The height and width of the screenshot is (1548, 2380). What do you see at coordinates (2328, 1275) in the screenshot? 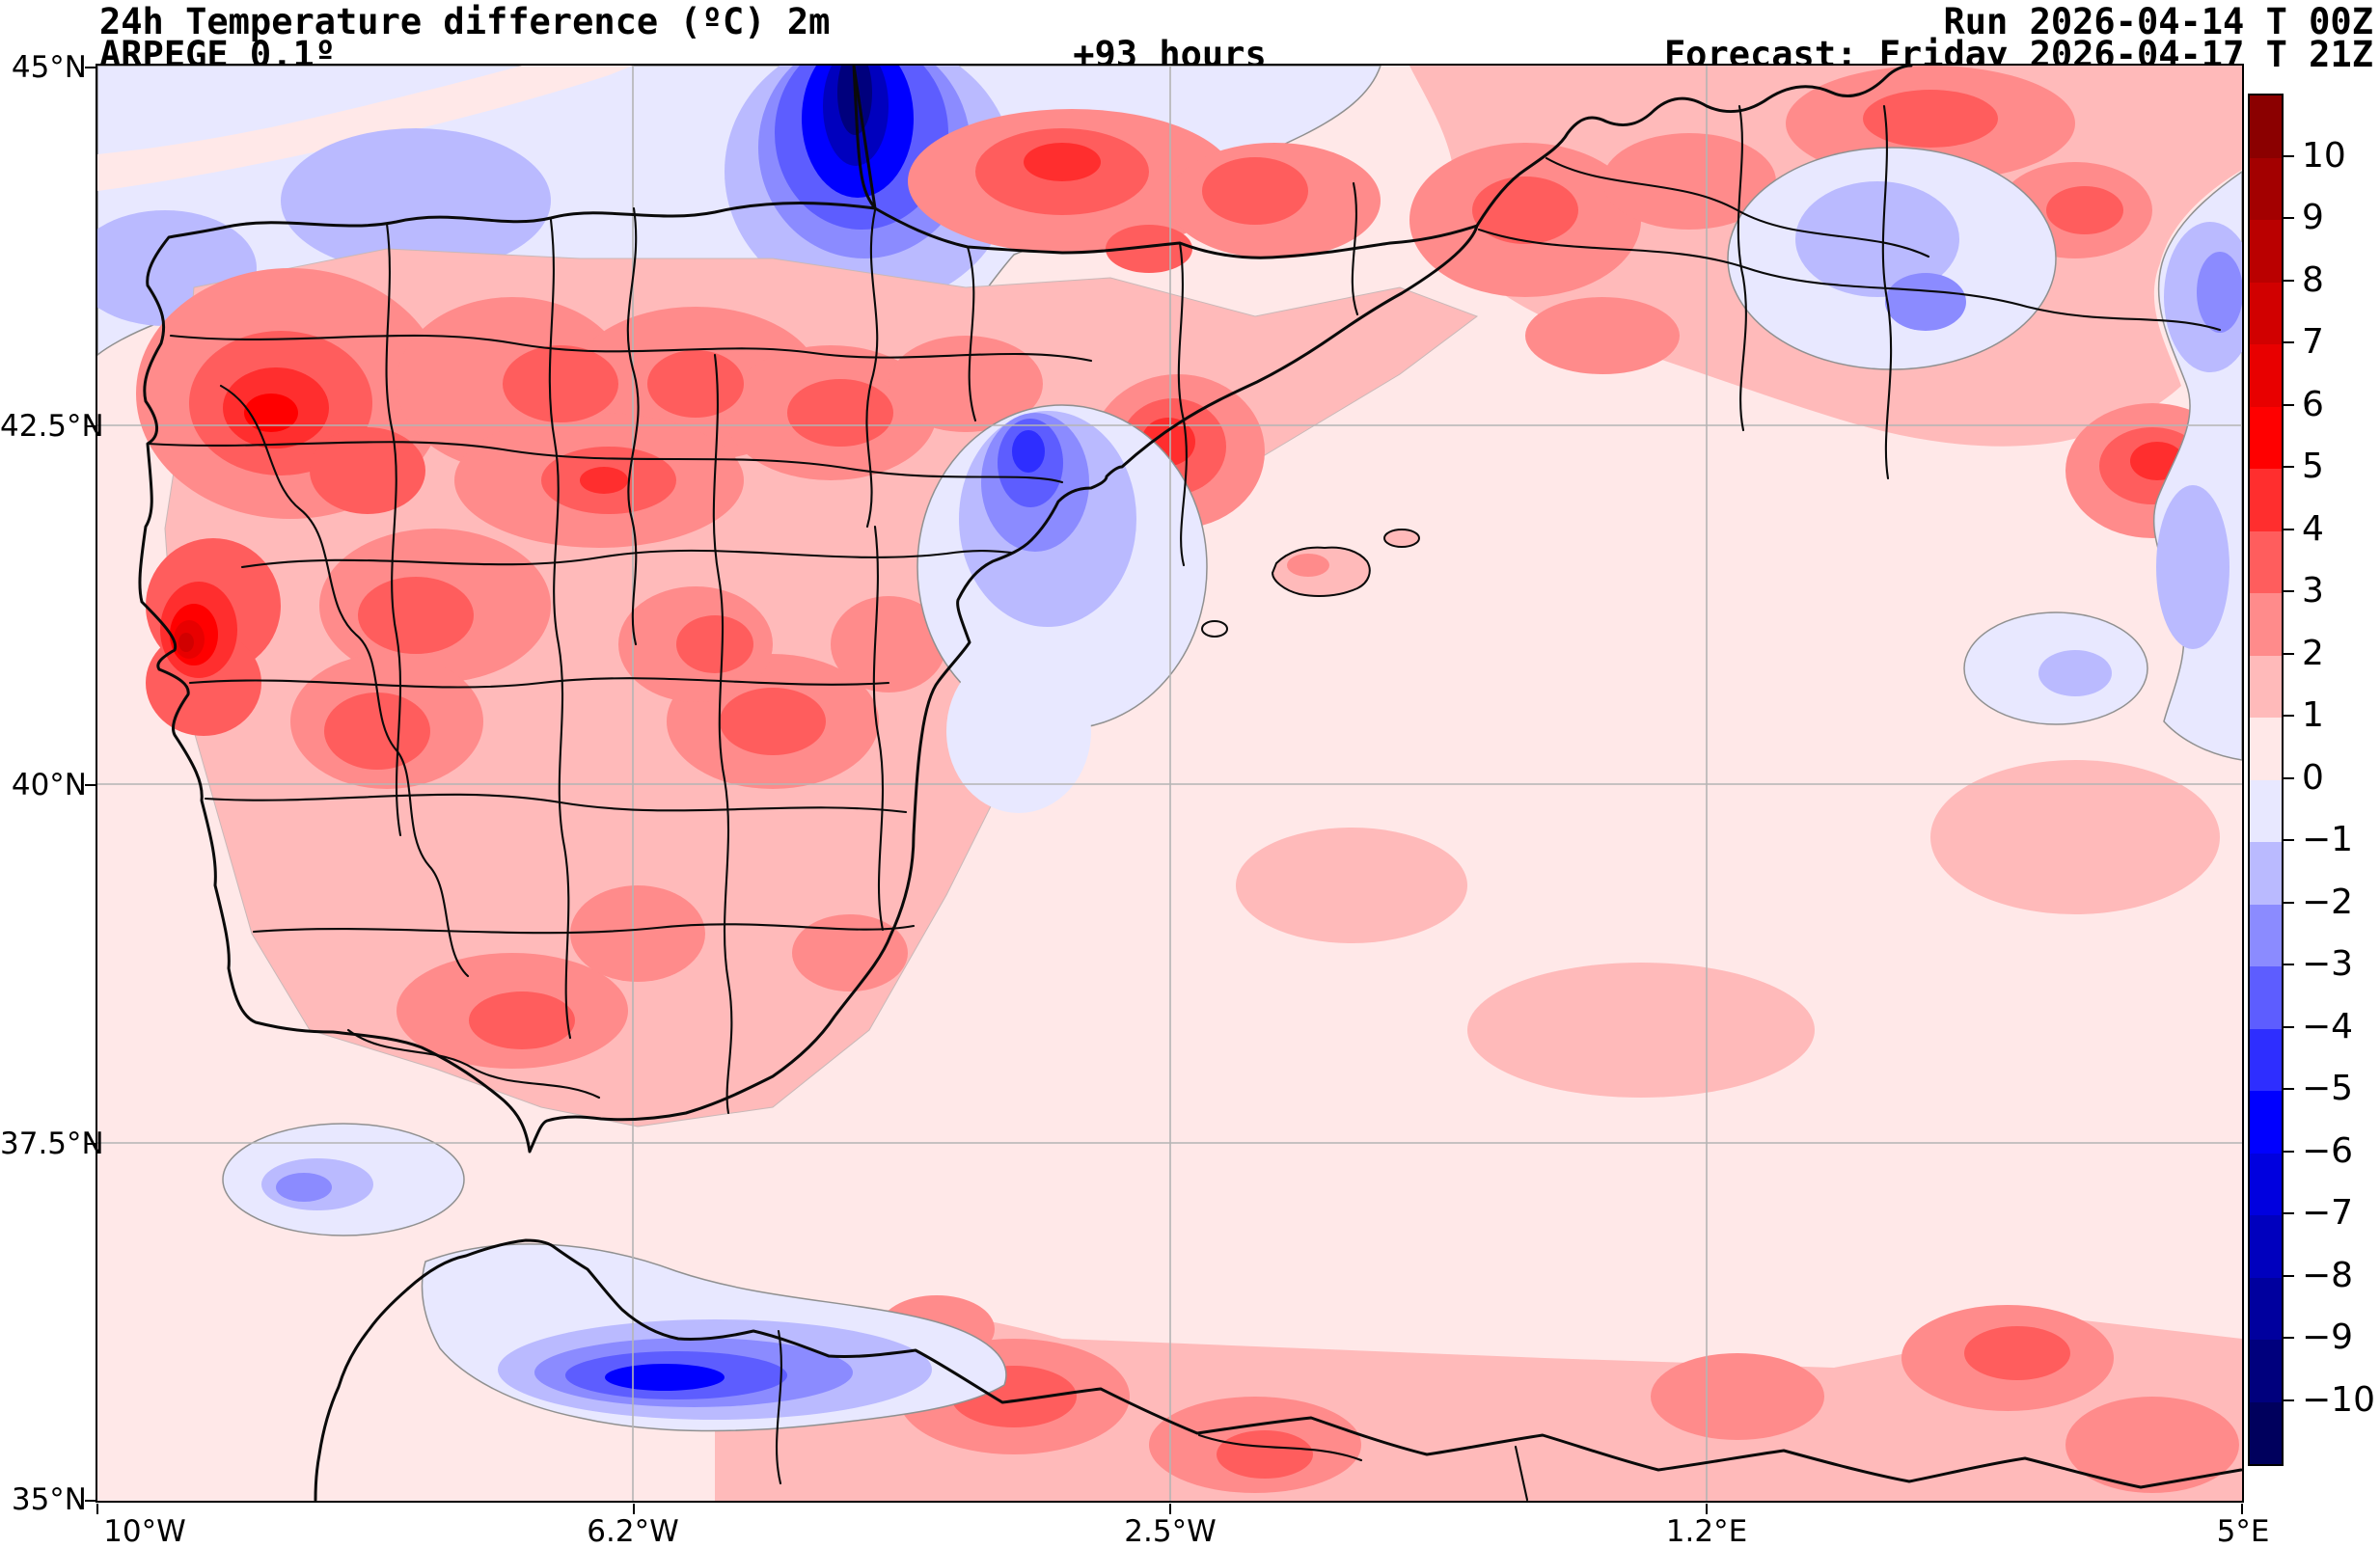
I see `colorbar-tick-label: −8` at bounding box center [2328, 1275].